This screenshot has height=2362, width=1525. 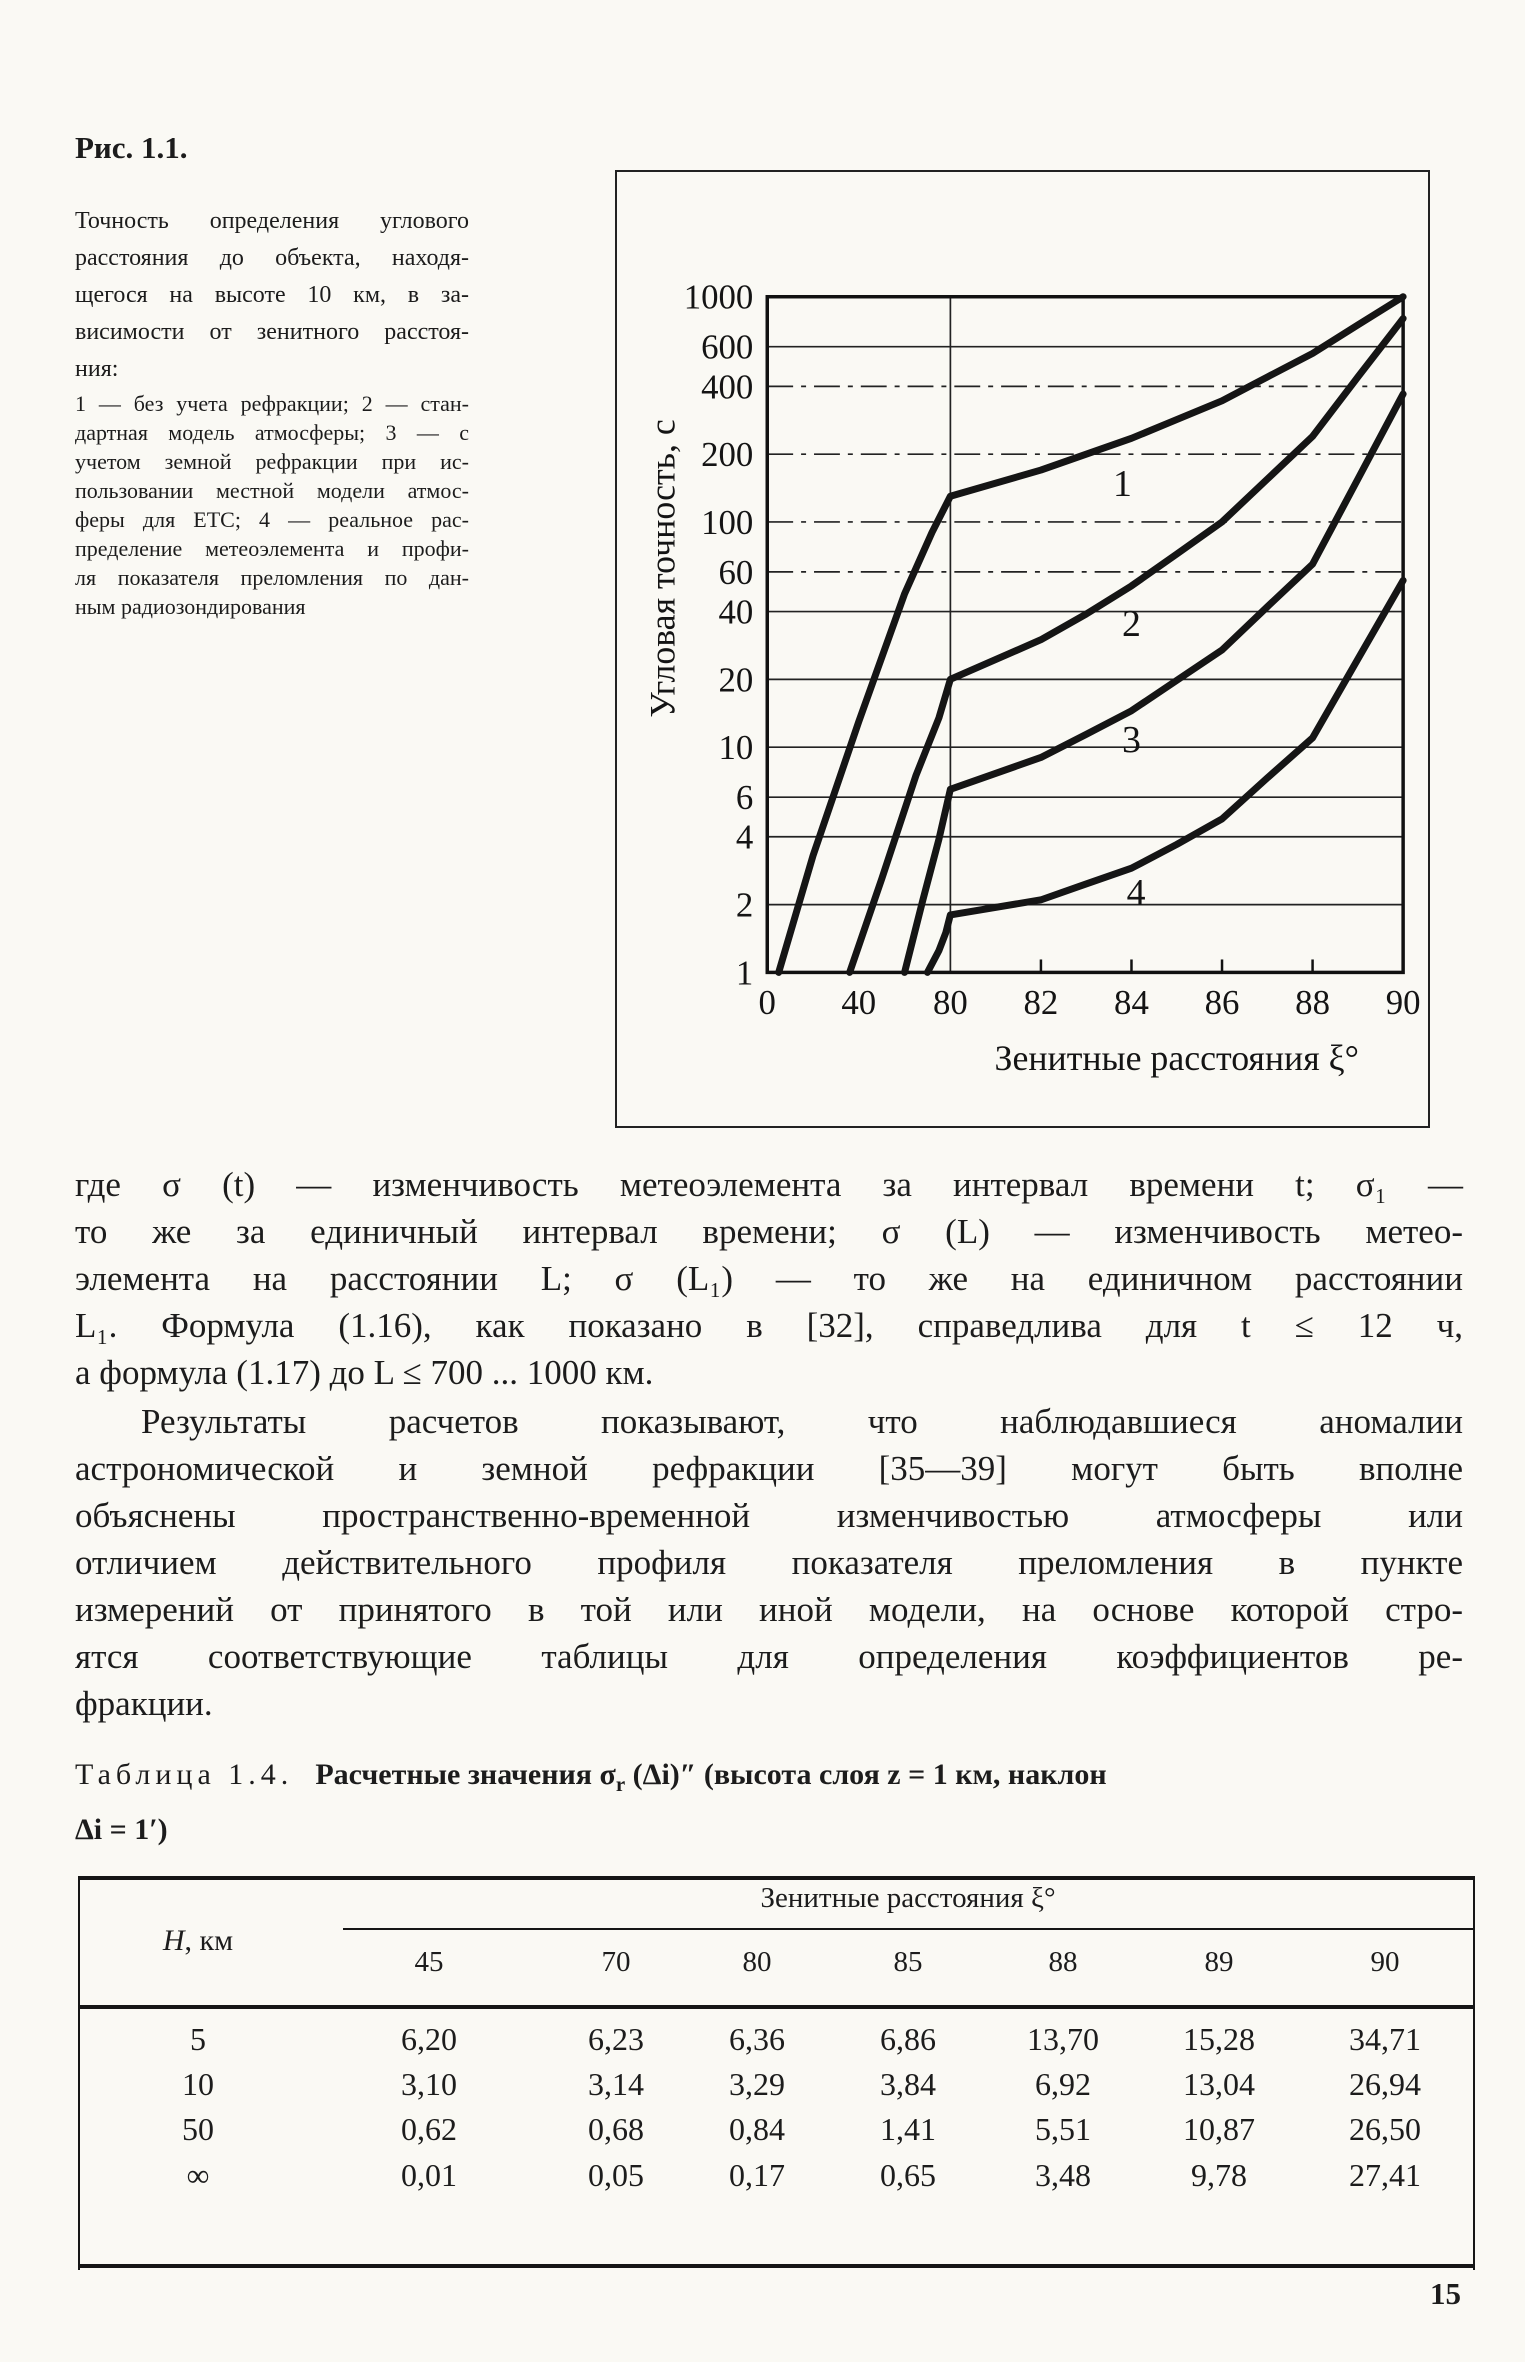 What do you see at coordinates (1312, 1002) in the screenshot?
I see `x-tick-label-88: 88` at bounding box center [1312, 1002].